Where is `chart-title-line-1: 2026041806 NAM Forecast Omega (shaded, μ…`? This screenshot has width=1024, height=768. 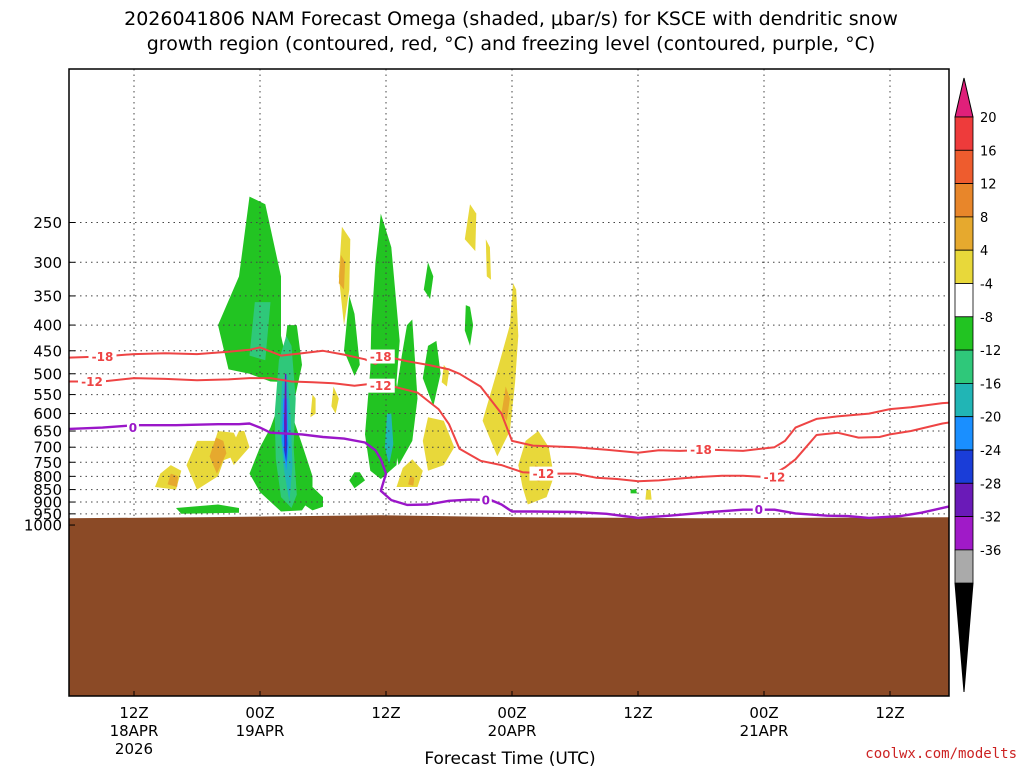 chart-title-line-1: 2026041806 NAM Forecast Omega (shaded, μ… is located at coordinates (511, 19).